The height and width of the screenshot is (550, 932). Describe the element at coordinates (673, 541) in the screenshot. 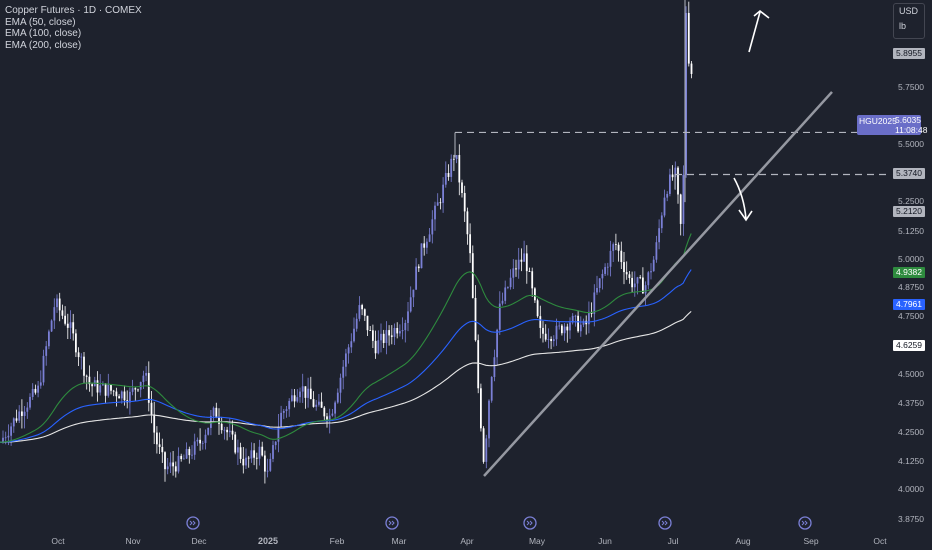

I see `x-tick-label: Jul` at that location.